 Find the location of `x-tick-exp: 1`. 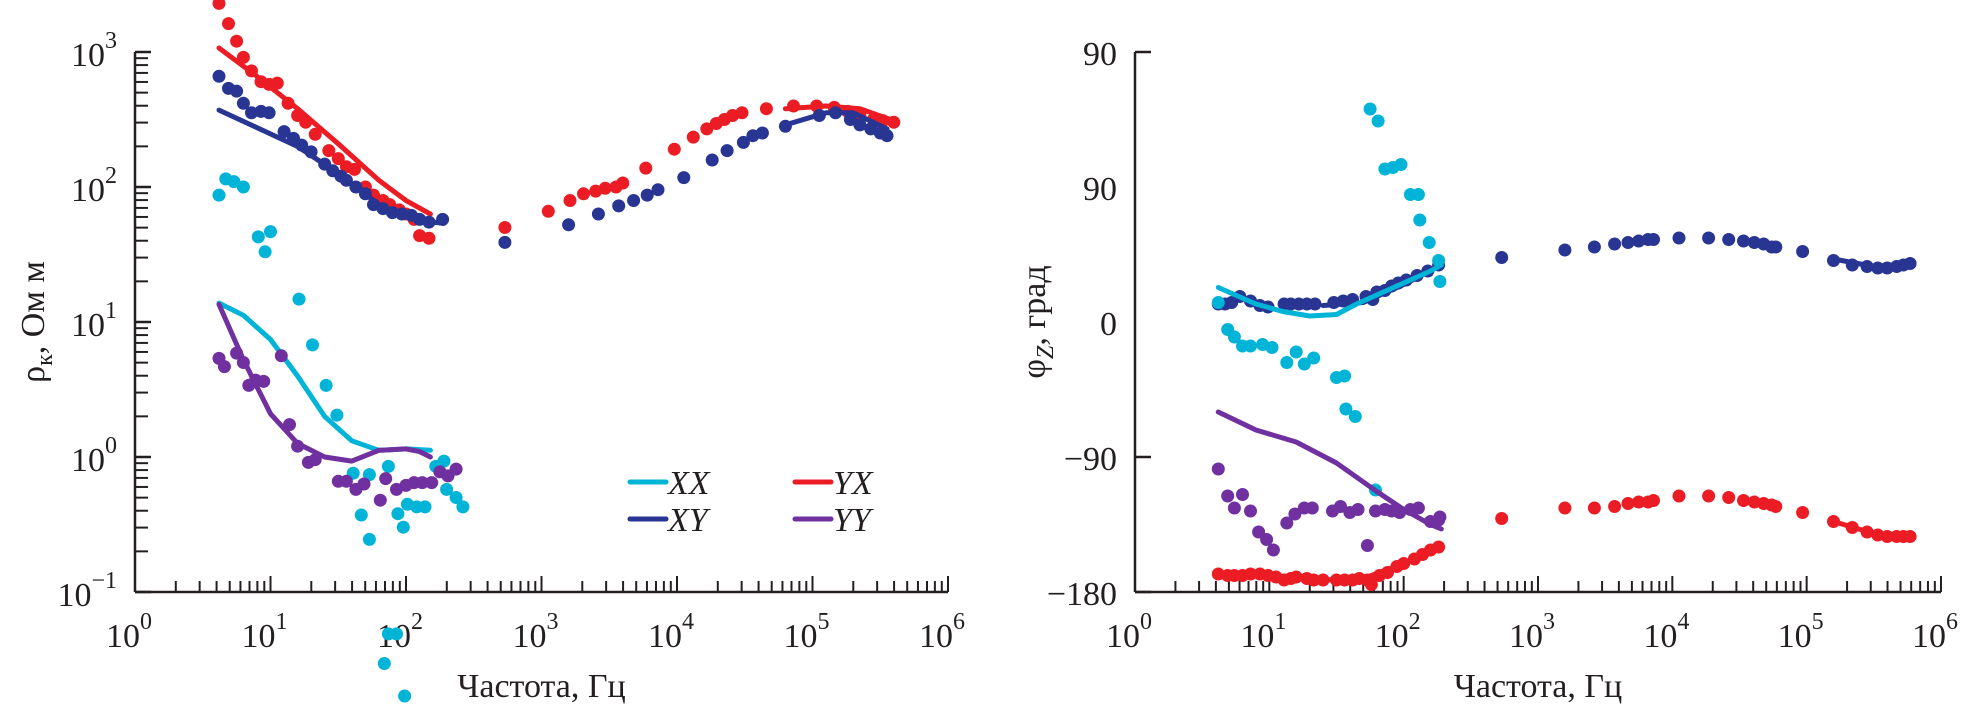

x-tick-exp: 1 is located at coordinates (1280, 622).